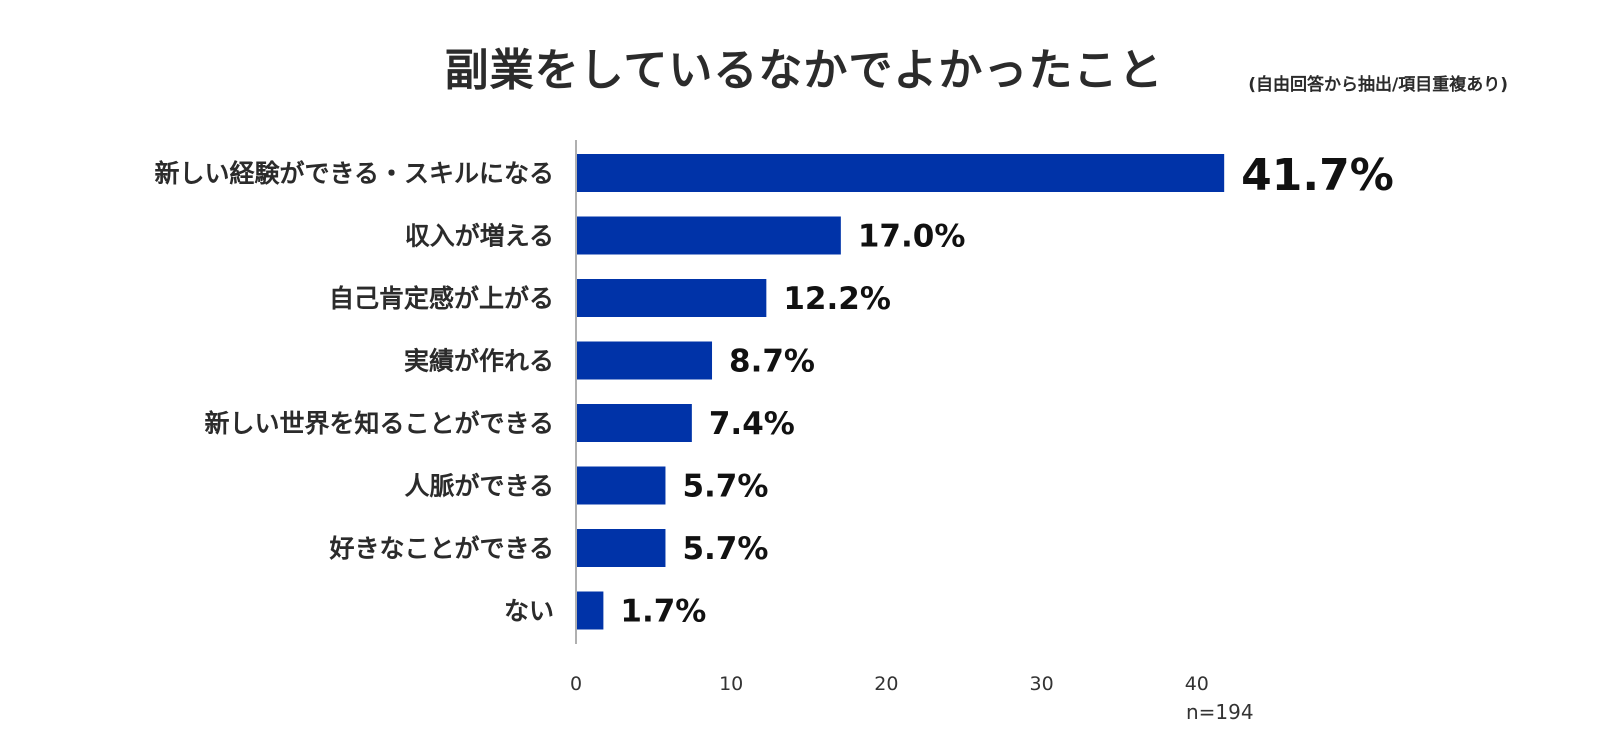  Describe the element at coordinates (354, 173) in the screenshot. I see `category-label: 新しい経験ができる・スキルになる` at that location.